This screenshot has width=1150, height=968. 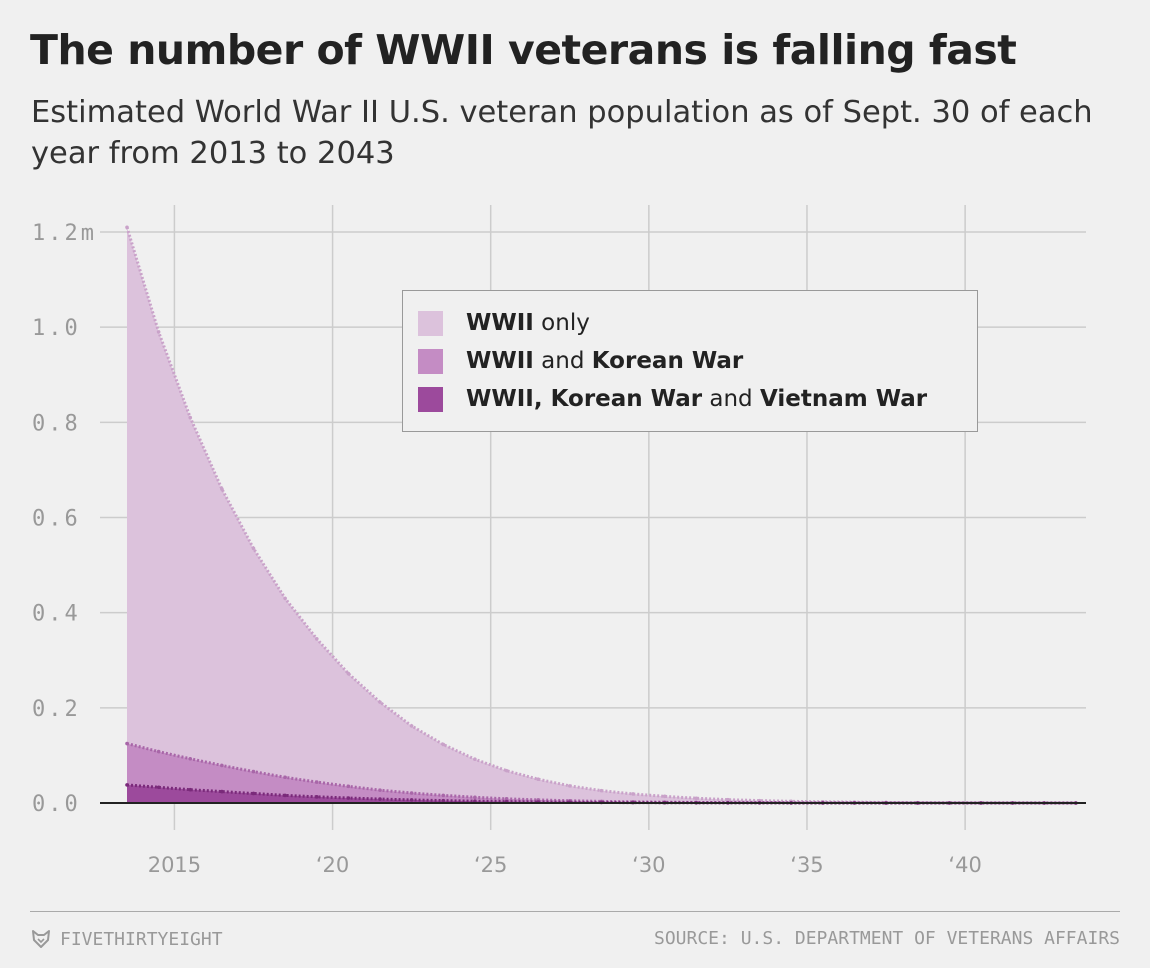 What do you see at coordinates (64, 233) in the screenshot?
I see `y-tick-label: 1.2m` at bounding box center [64, 233].